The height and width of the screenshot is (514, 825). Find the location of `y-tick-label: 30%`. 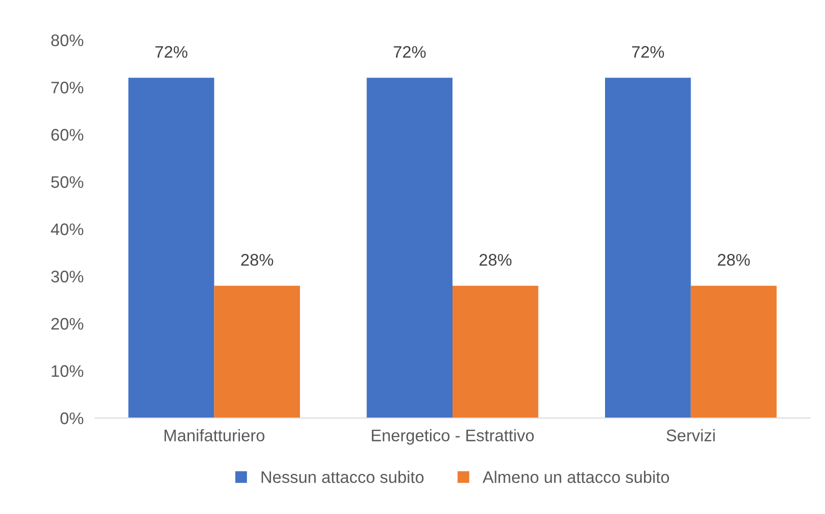

y-tick-label: 30% is located at coordinates (67, 276).